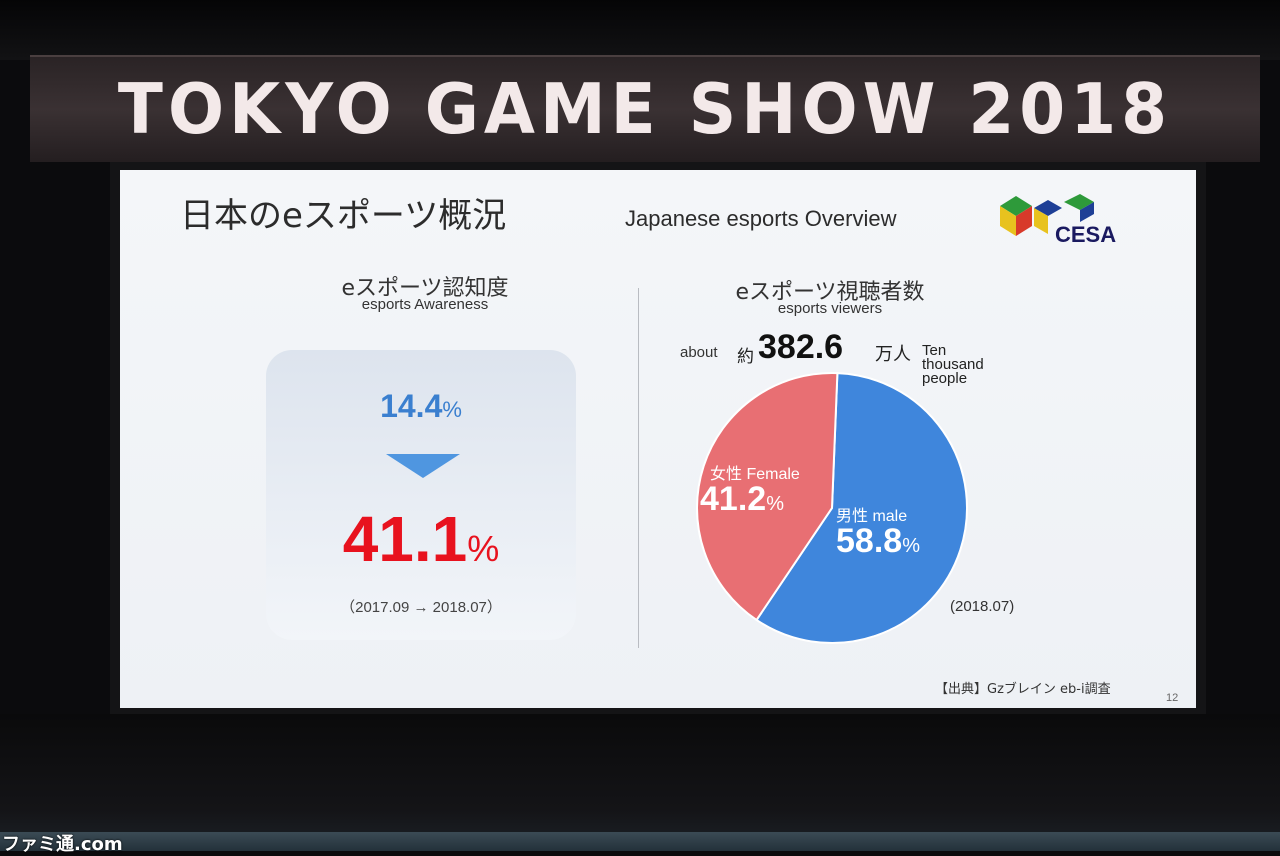  I want to click on viewers-total: 382.6, so click(801, 347).